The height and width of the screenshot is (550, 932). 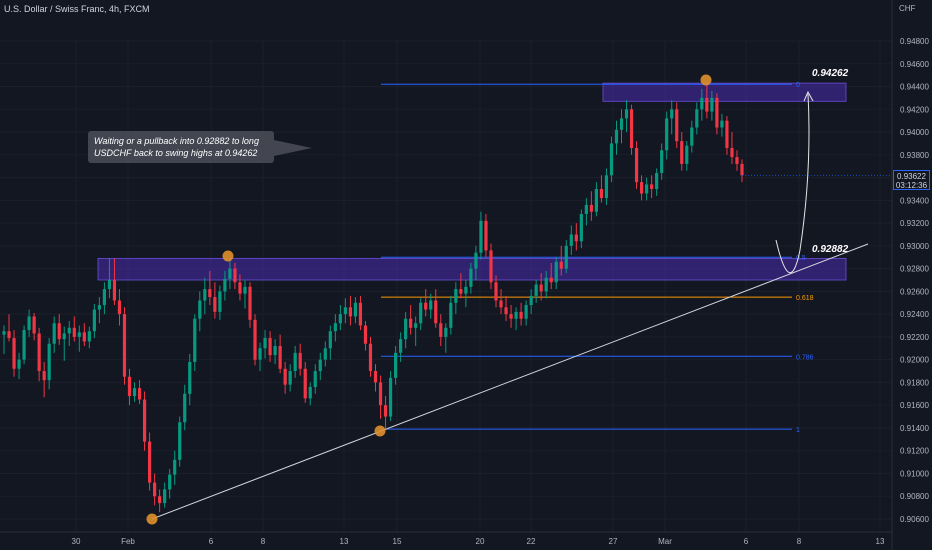 I want to click on time-tick-label: 20, so click(x=480, y=541).